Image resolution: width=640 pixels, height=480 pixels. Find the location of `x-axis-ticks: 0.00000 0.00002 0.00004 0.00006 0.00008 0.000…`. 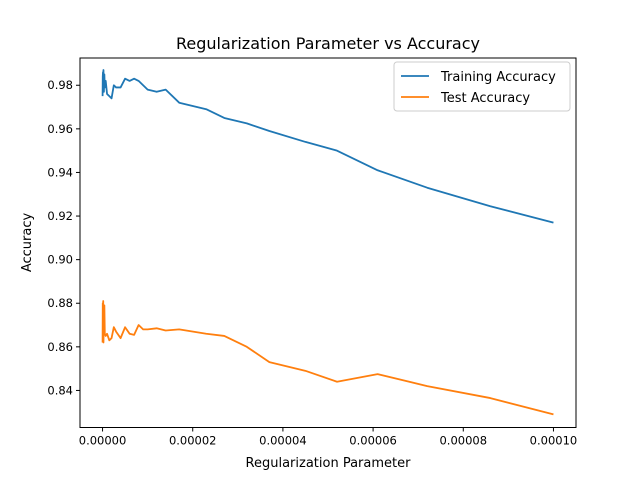

x-axis-ticks: 0.00000 0.00002 0.00004 0.00006 0.00008 0.000… is located at coordinates (328, 437).